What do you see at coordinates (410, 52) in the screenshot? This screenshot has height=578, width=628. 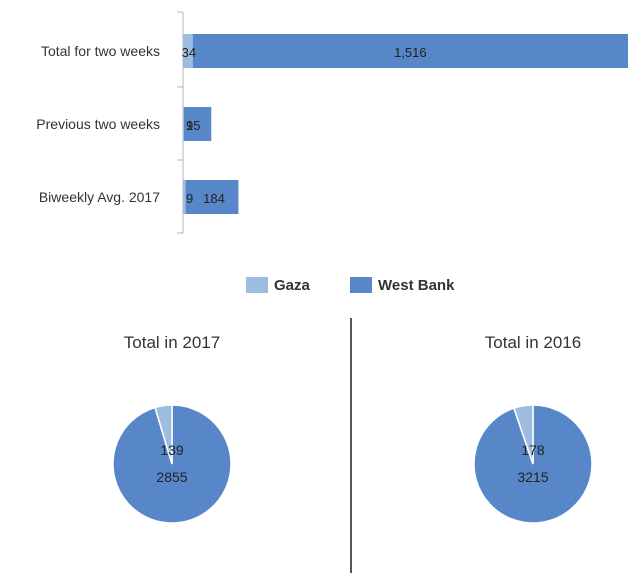 I see `data-label-west-bank: 1,516` at bounding box center [410, 52].